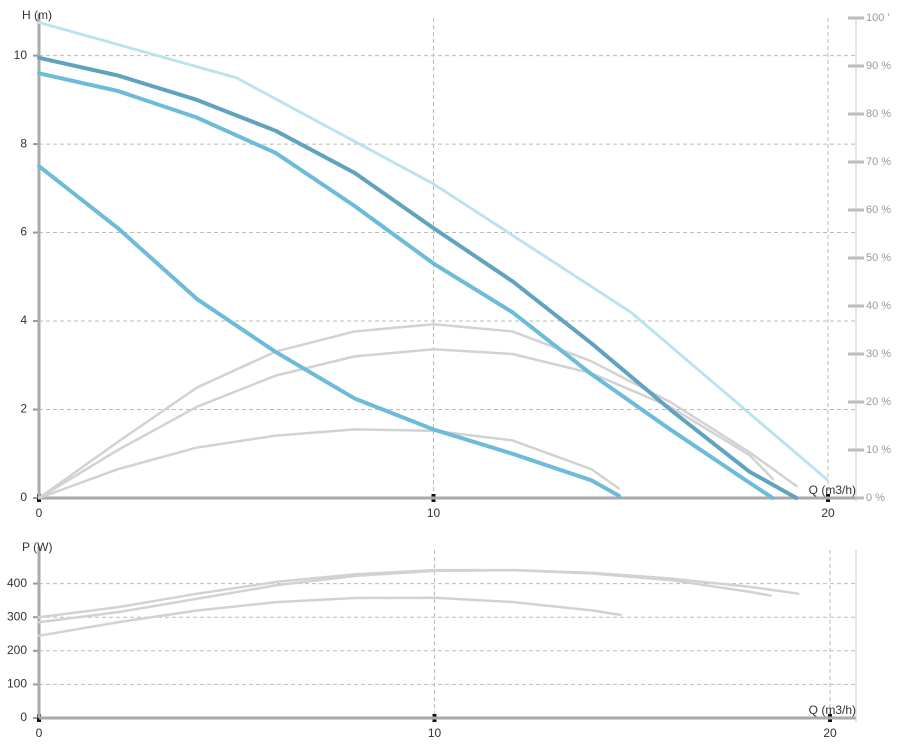 This screenshot has width=898, height=752. Describe the element at coordinates (875, 498) in the screenshot. I see `y2-tick-label: 0 %` at that location.